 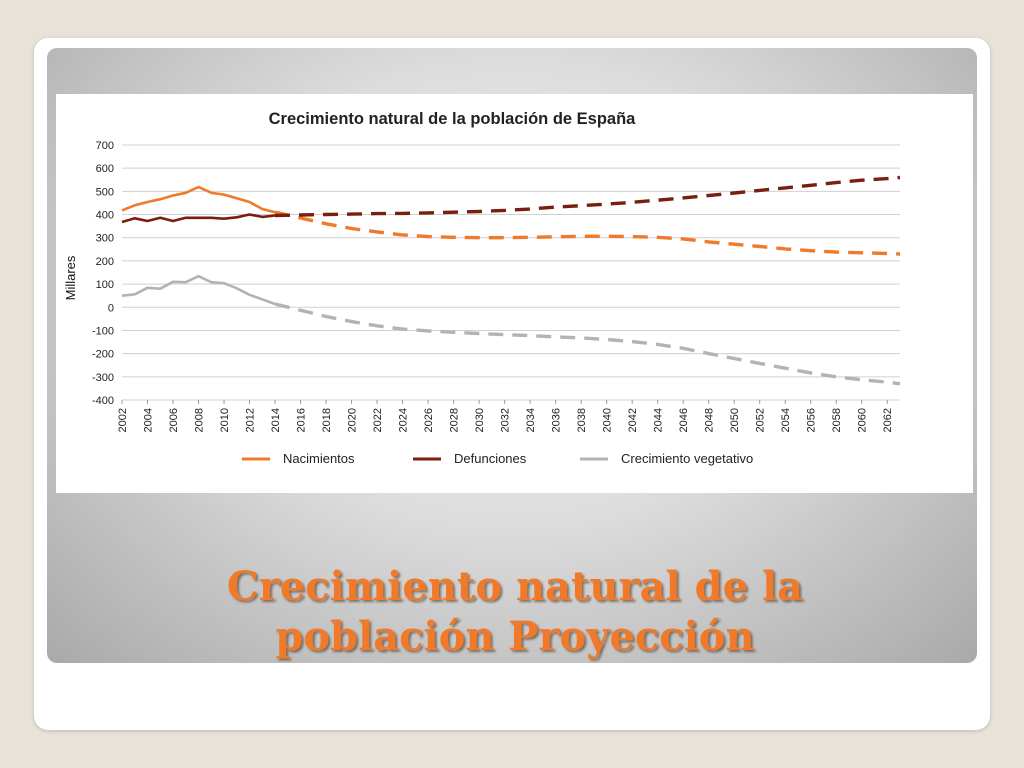 I want to click on legend-label: Crecimiento vegetativo, so click(x=687, y=458).